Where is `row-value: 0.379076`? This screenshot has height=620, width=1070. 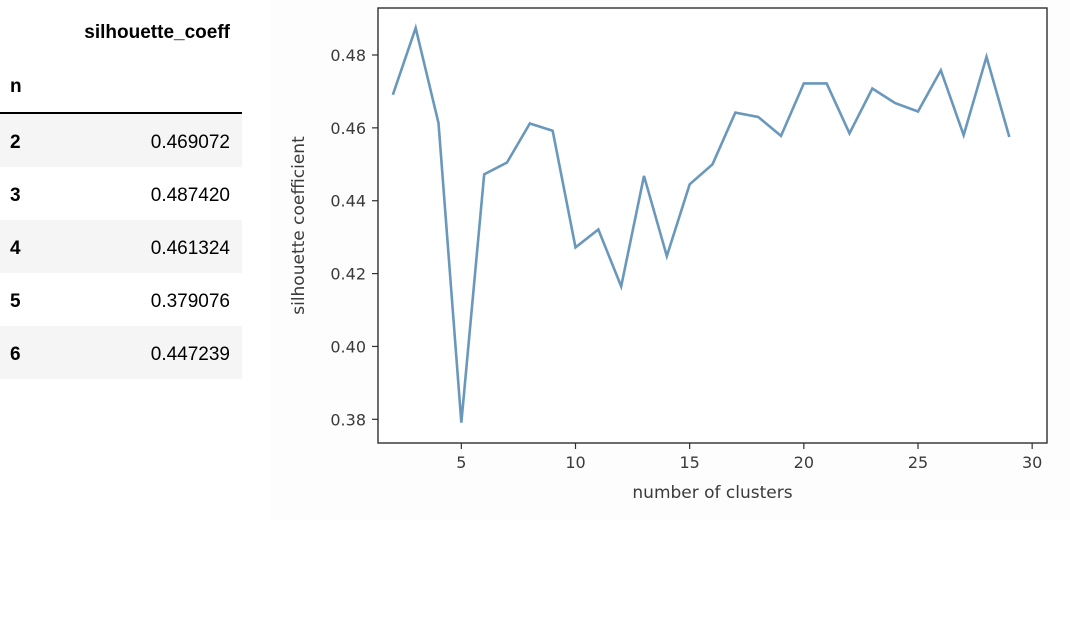
row-value: 0.379076 is located at coordinates (190, 301).